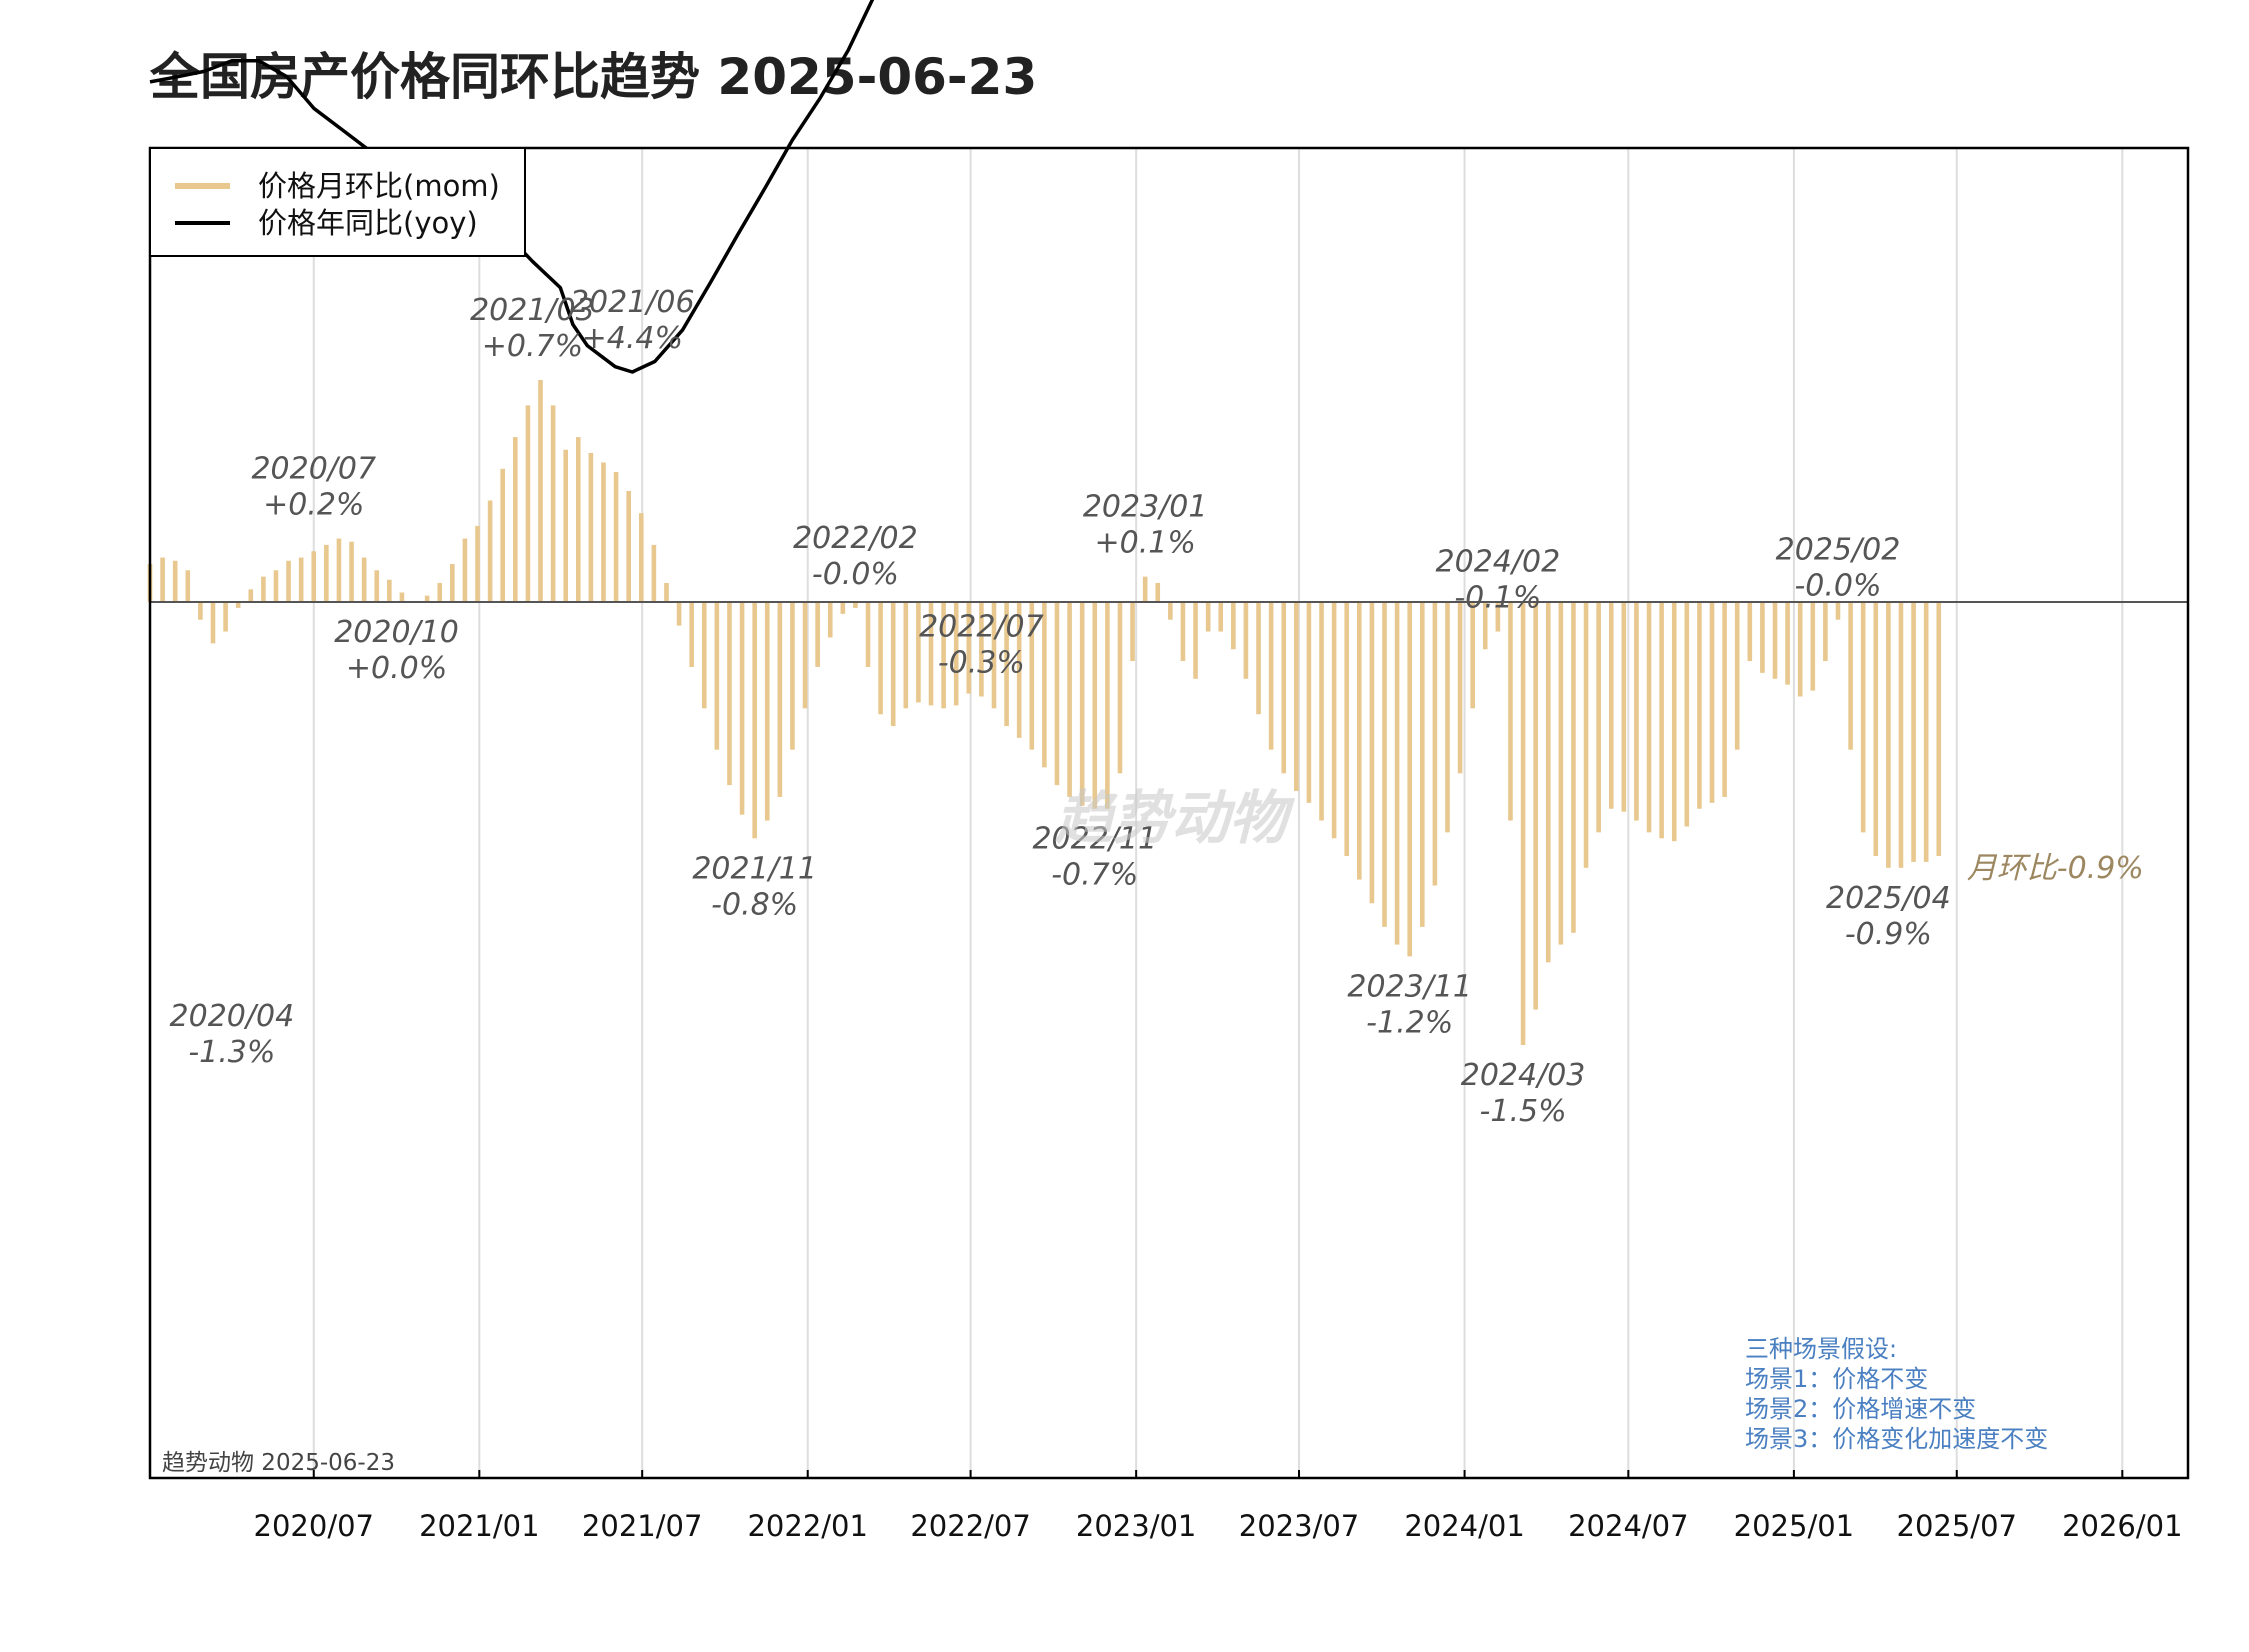  What do you see at coordinates (379, 186) in the screenshot?
I see `legend-label: 价格月环比(mom)` at bounding box center [379, 186].